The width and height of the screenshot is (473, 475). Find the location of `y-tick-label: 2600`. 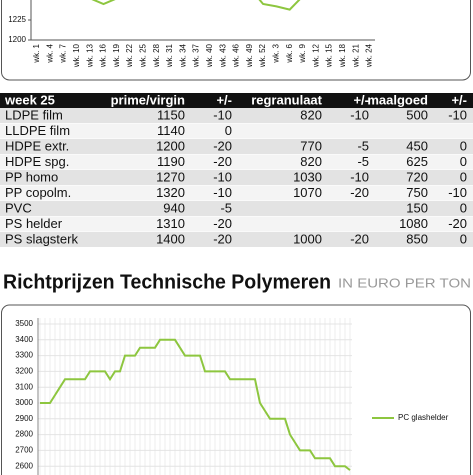

y-tick-label: 2600 is located at coordinates (24, 465).